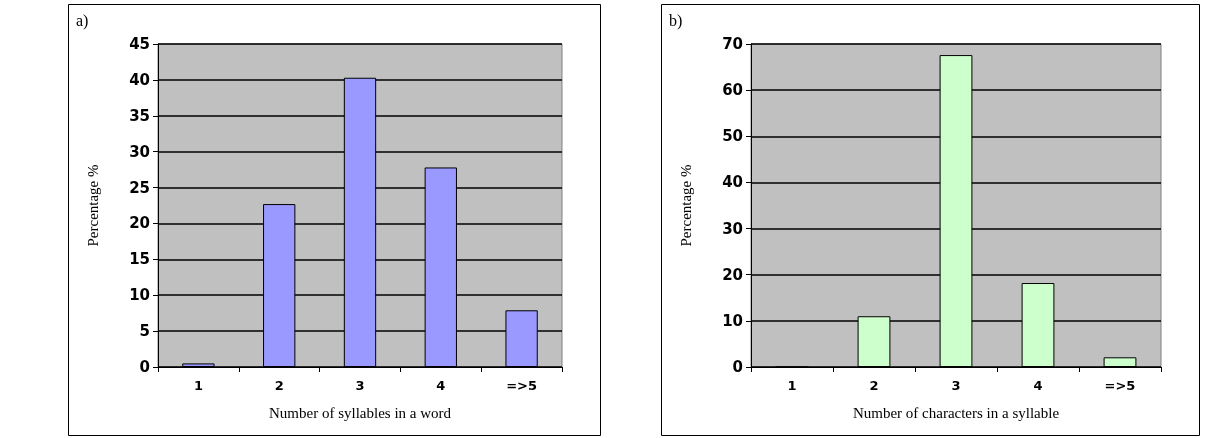 This screenshot has height=438, width=1208. What do you see at coordinates (139, 187) in the screenshot?
I see `y-tick-label: 25` at bounding box center [139, 187].